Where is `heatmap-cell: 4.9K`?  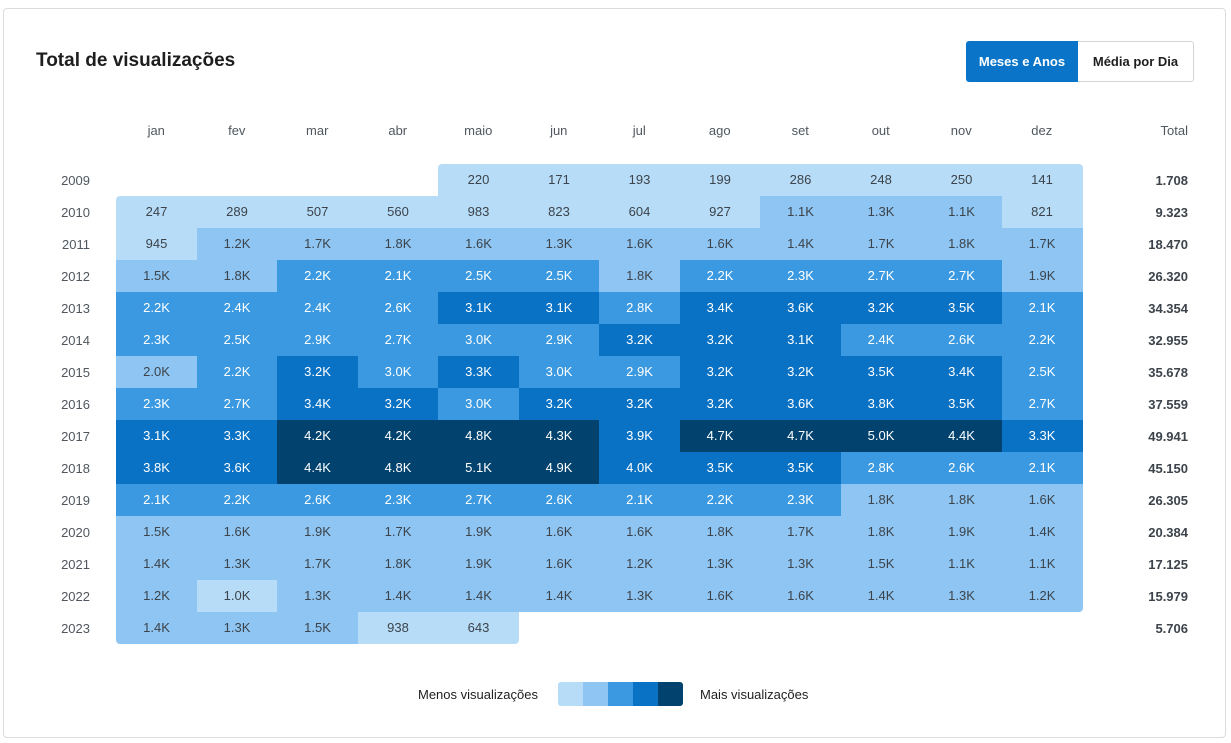
heatmap-cell: 4.9K is located at coordinates (559, 468).